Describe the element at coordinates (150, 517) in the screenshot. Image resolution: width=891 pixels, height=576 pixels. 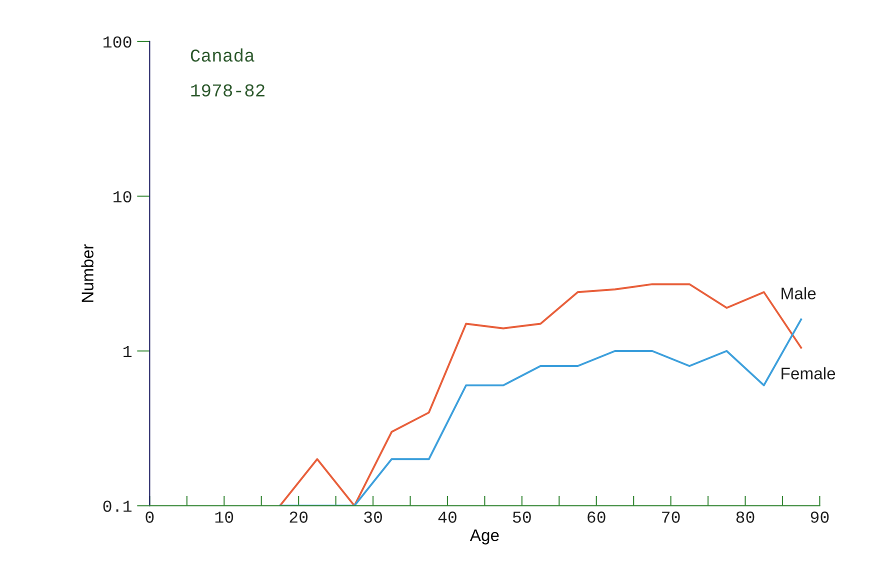
I see `x-tick-label: 0` at that location.